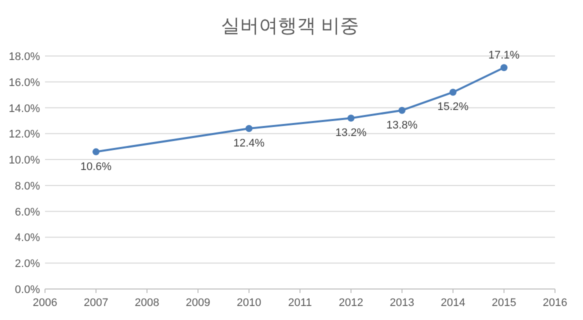 The width and height of the screenshot is (583, 320). I want to click on x-tick-label: 2009, so click(198, 303).